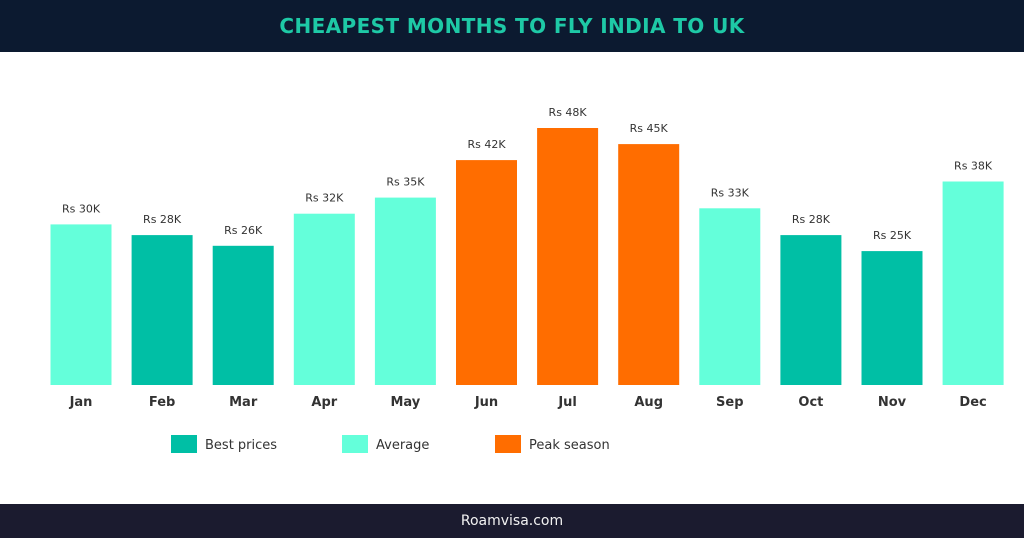 The height and width of the screenshot is (538, 1024). What do you see at coordinates (810, 402) in the screenshot?
I see `x-tick-oct: Oct` at bounding box center [810, 402].